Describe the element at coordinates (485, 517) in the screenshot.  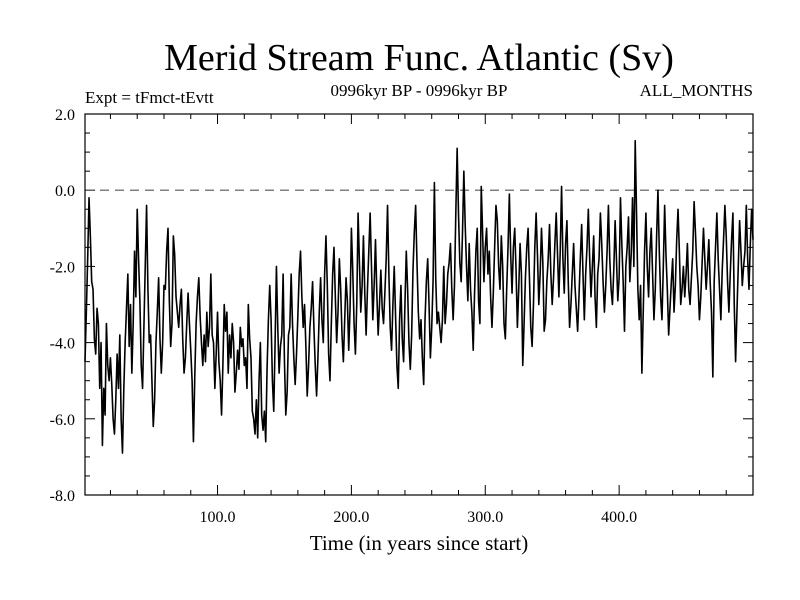
I see `x-tick-label: 300.0` at that location.